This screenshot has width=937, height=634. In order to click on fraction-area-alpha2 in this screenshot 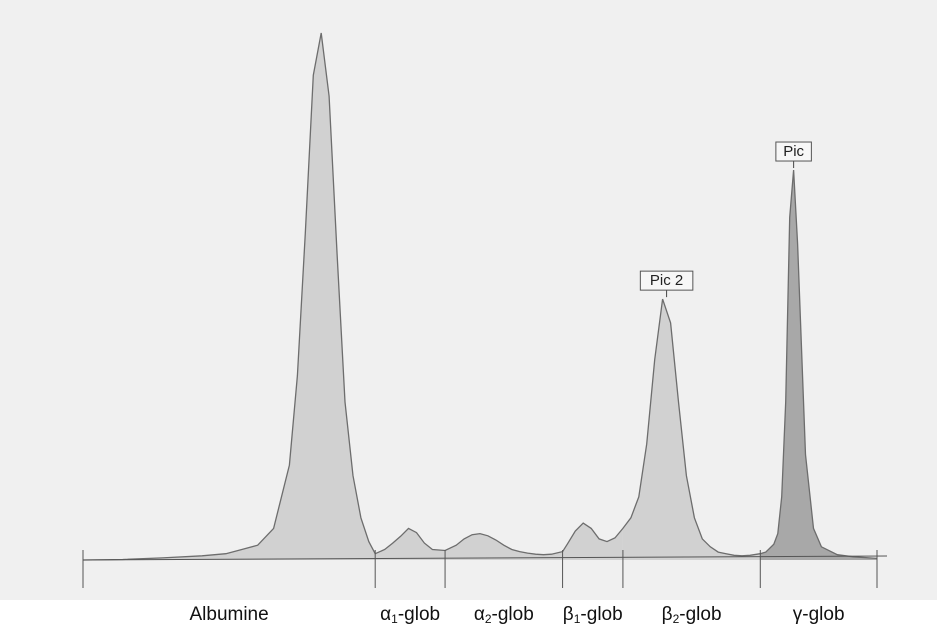, I will do `click(504, 546)`.